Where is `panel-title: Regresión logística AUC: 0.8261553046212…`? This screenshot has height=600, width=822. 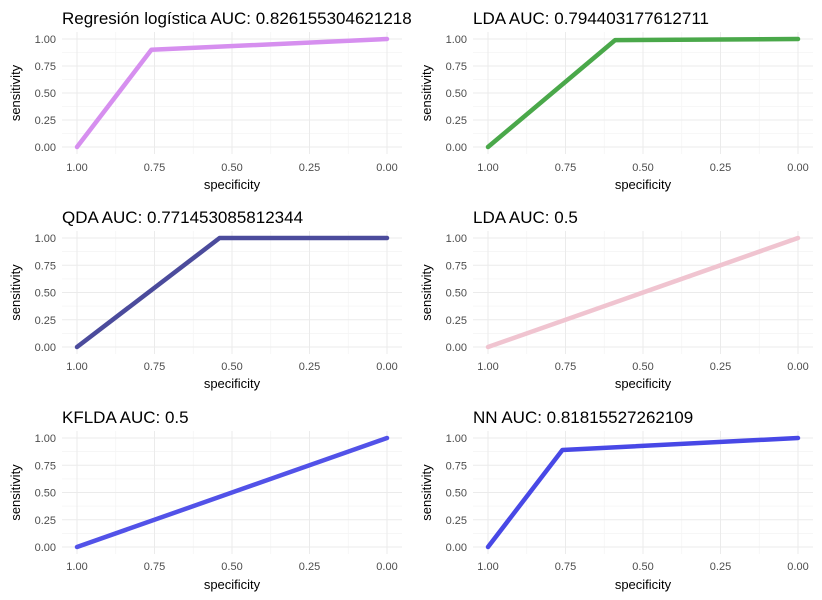
panel-title: Regresión logística AUC: 0.8261553046212… is located at coordinates (237, 18).